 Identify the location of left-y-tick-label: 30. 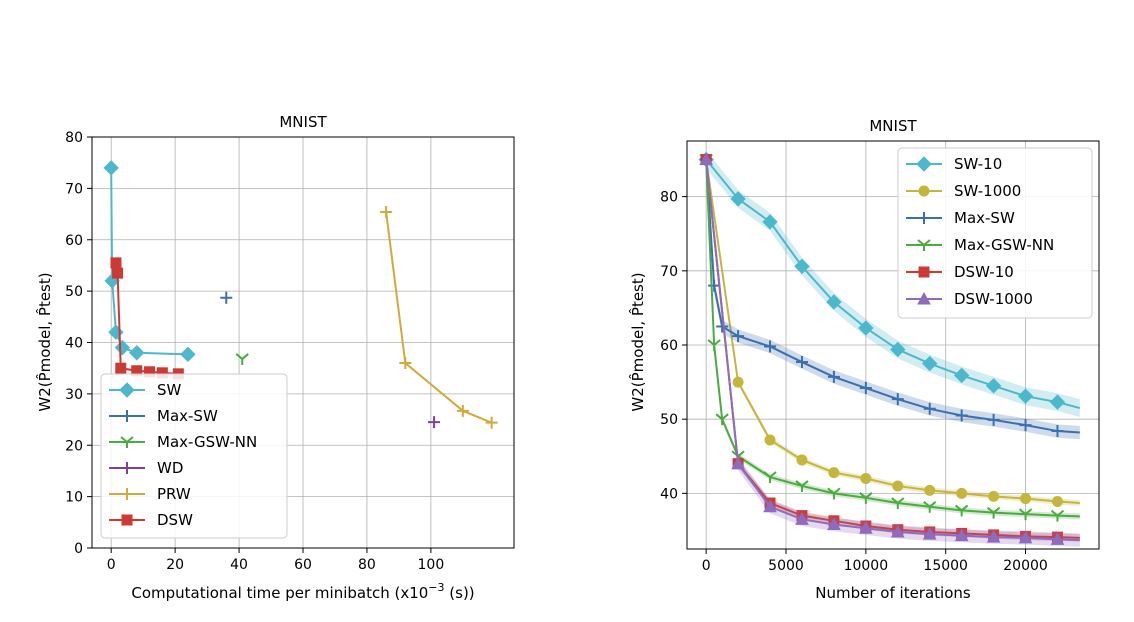
(74, 395).